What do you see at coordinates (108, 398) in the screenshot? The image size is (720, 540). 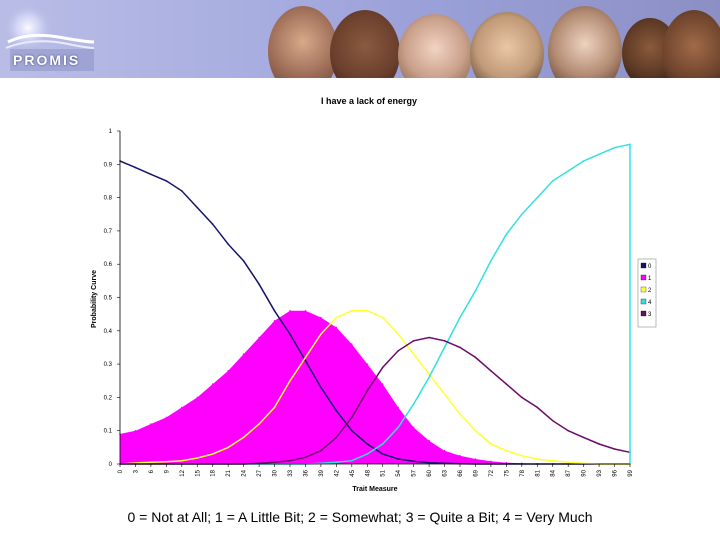 I see `y-tick-label: 0.2` at bounding box center [108, 398].